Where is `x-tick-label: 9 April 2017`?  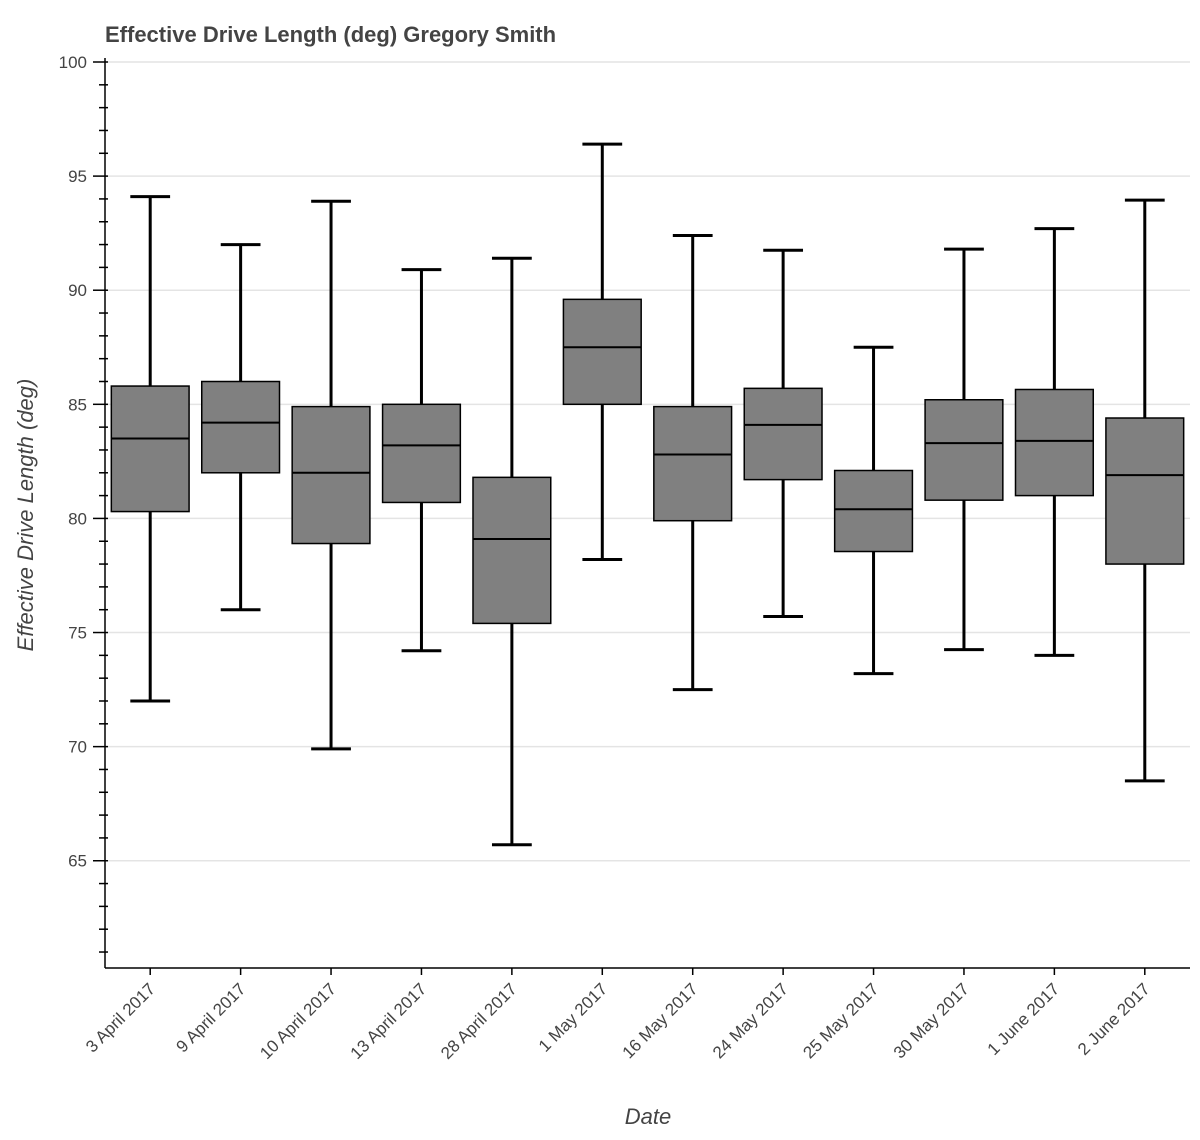
x-tick-label: 9 April 2017 is located at coordinates (211, 1017).